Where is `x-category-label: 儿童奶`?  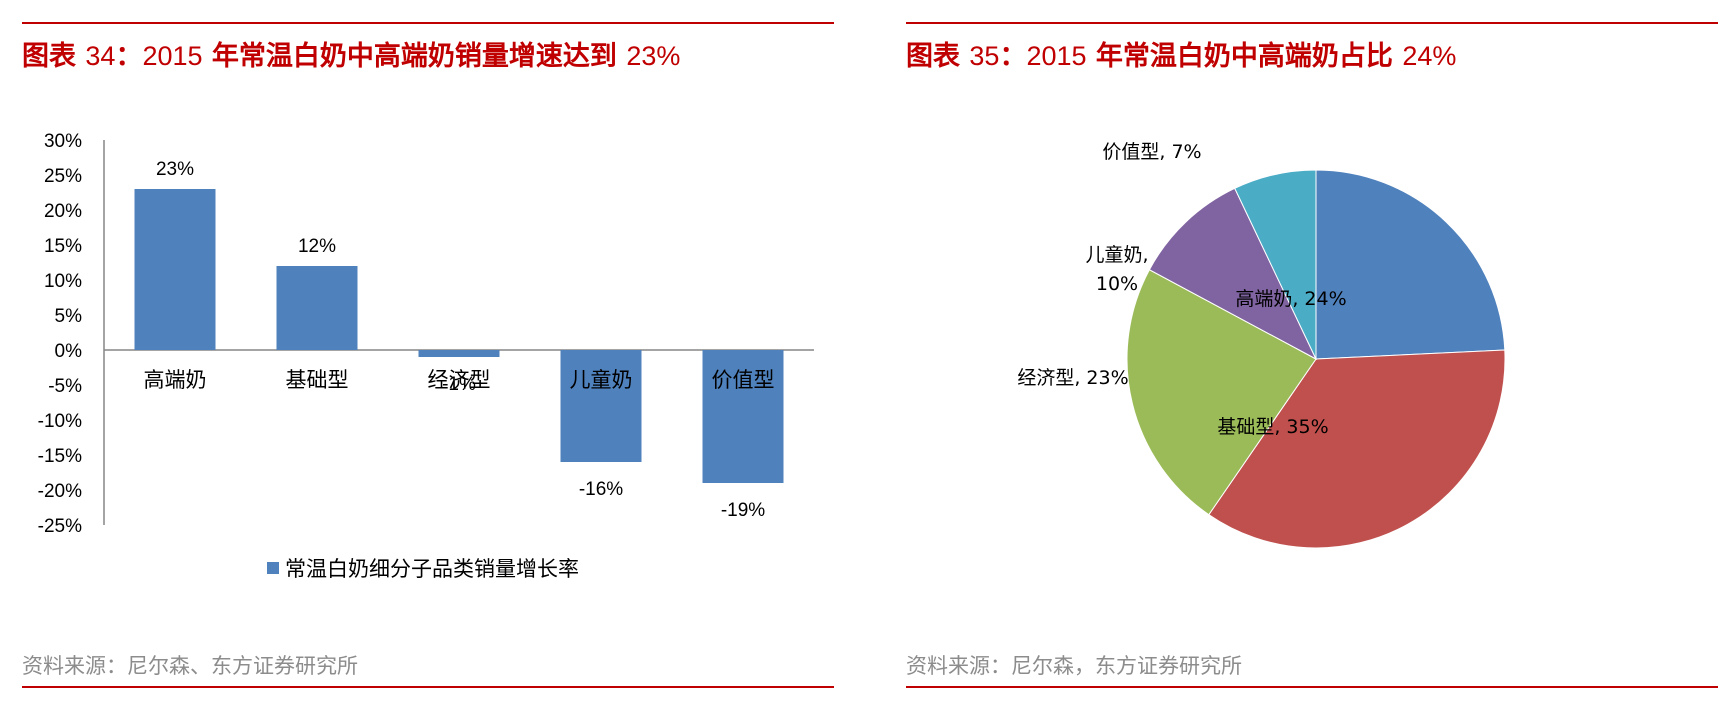
x-category-label: 儿童奶 is located at coordinates (601, 380).